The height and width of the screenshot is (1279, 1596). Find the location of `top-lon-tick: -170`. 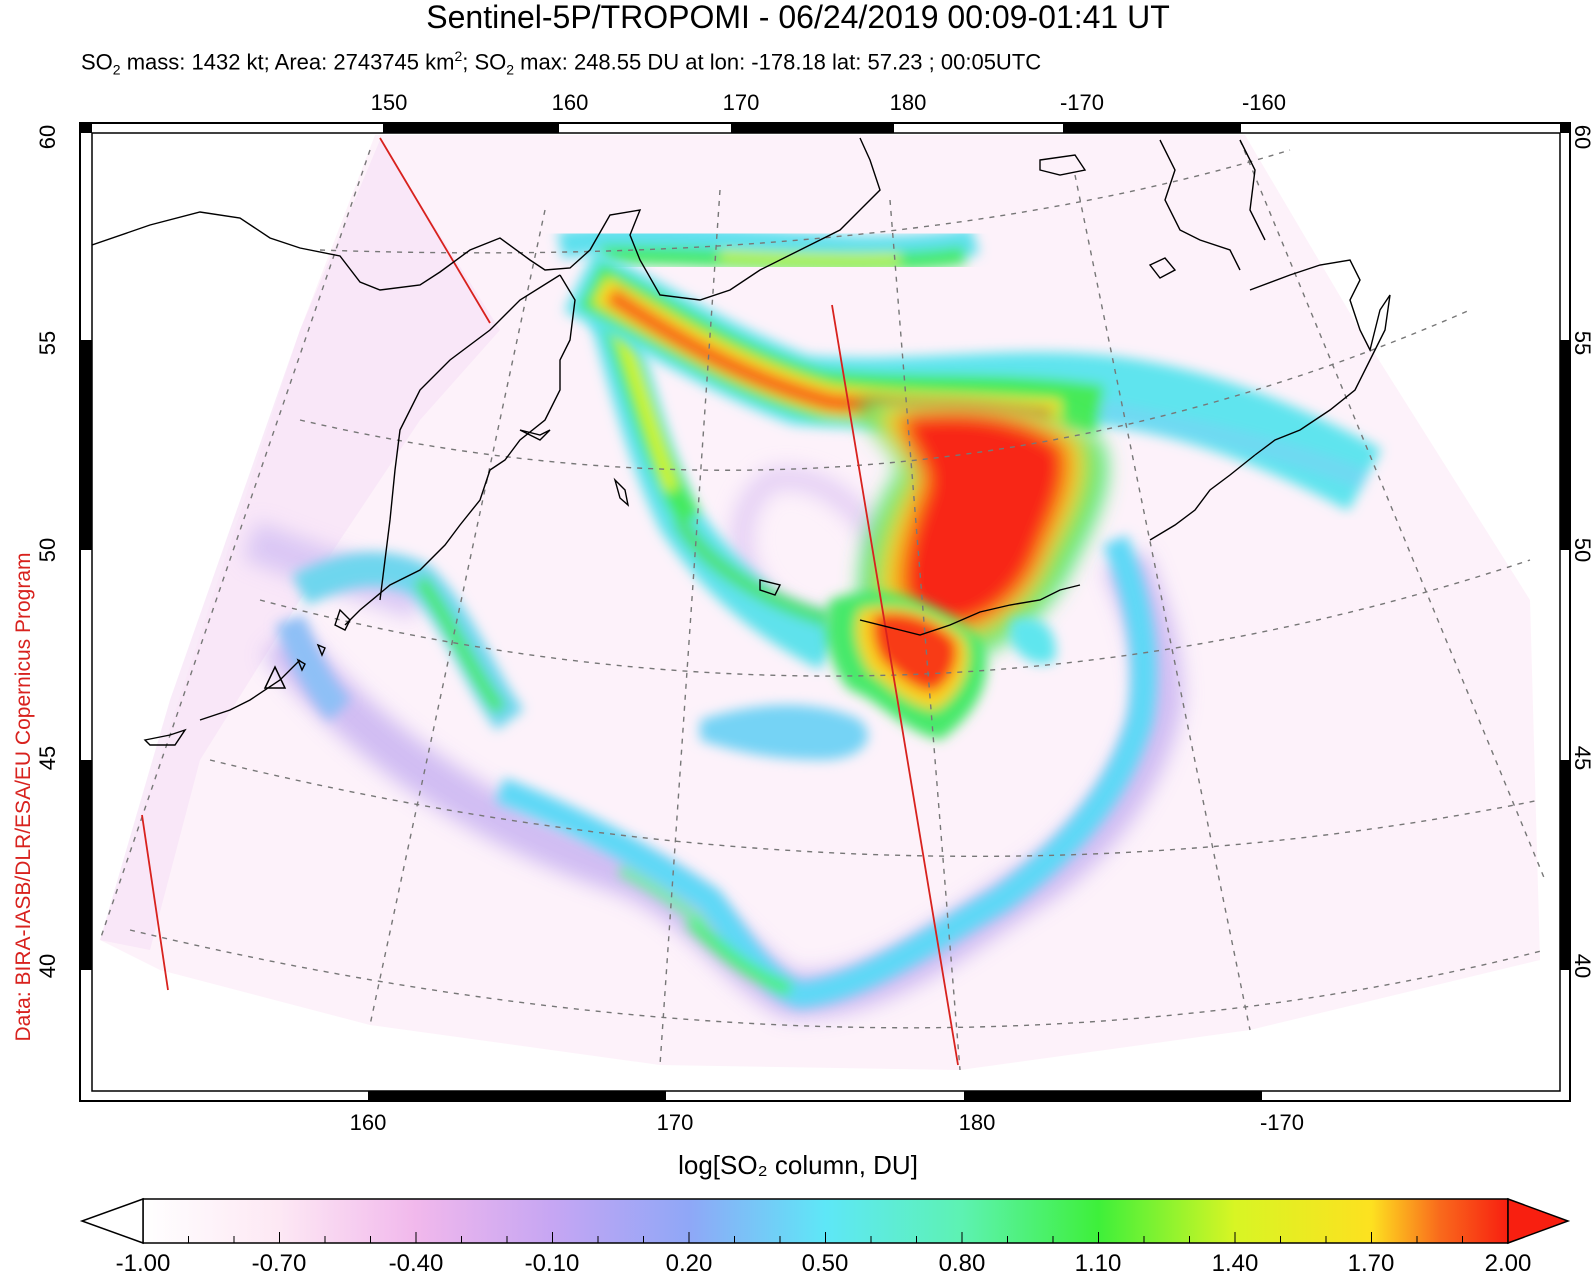

top-lon-tick: -170 is located at coordinates (1082, 102).